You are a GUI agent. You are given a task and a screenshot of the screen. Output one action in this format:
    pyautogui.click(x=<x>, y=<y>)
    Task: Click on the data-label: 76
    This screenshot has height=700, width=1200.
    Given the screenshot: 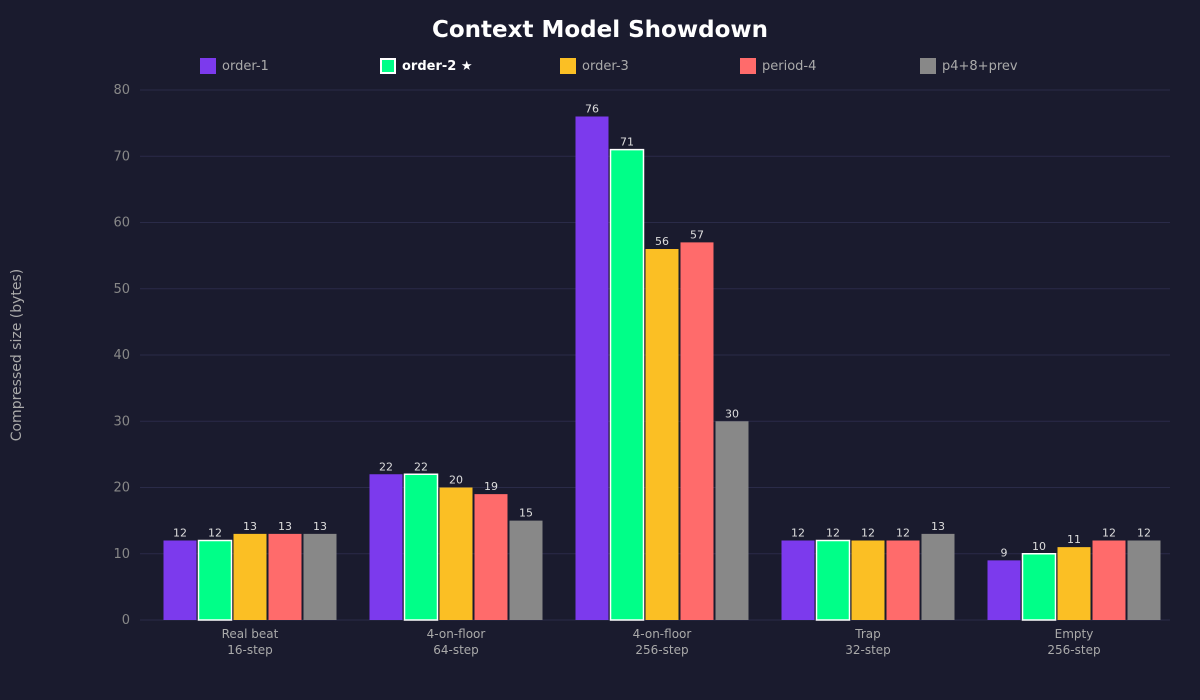 What is the action you would take?
    pyautogui.click(x=592, y=109)
    